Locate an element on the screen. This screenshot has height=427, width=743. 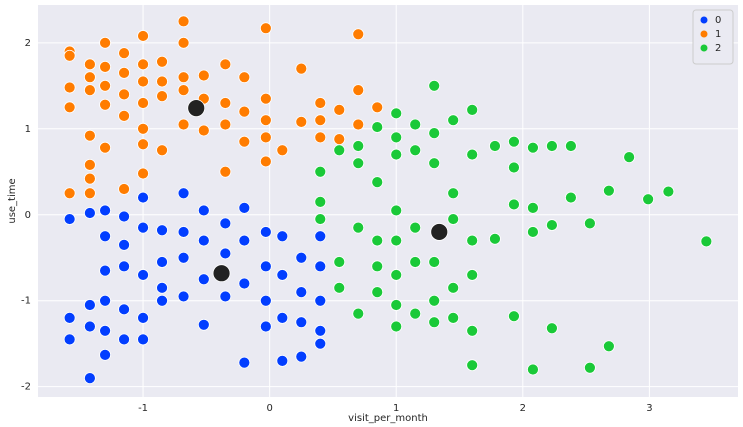
y-tick-label: -1 is located at coordinates (26, 301).